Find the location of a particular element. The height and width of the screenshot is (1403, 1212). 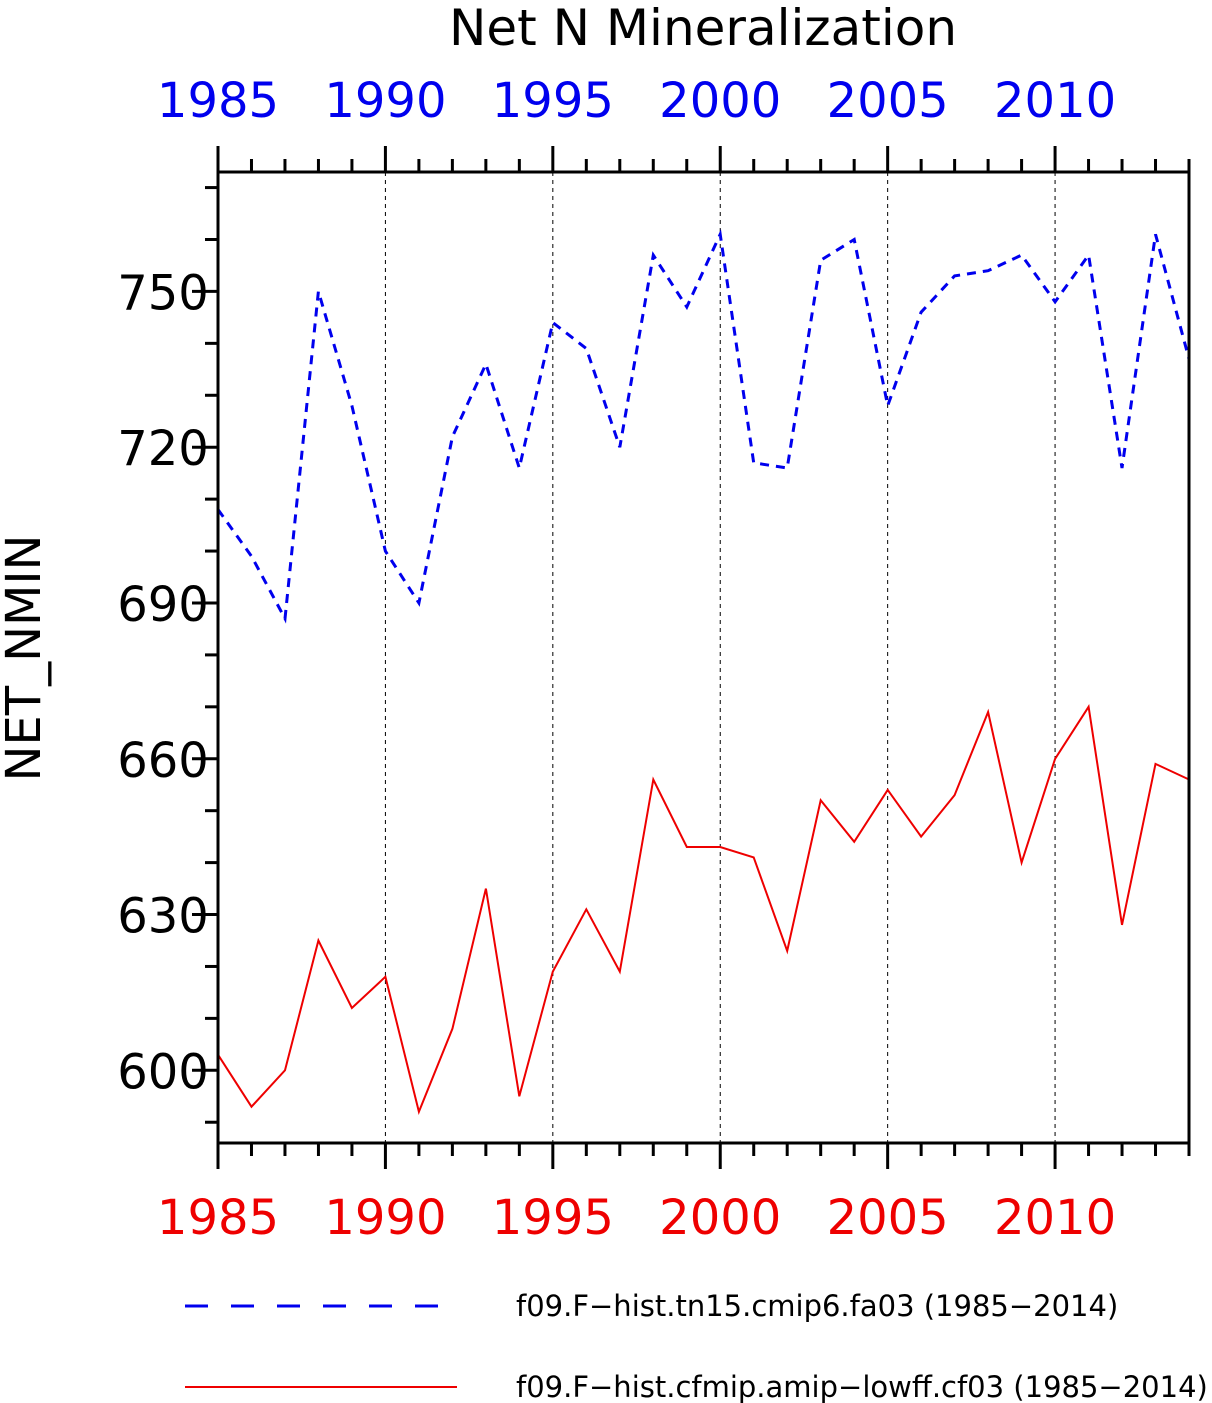

x-tick-label-top: 2005 is located at coordinates (888, 101).